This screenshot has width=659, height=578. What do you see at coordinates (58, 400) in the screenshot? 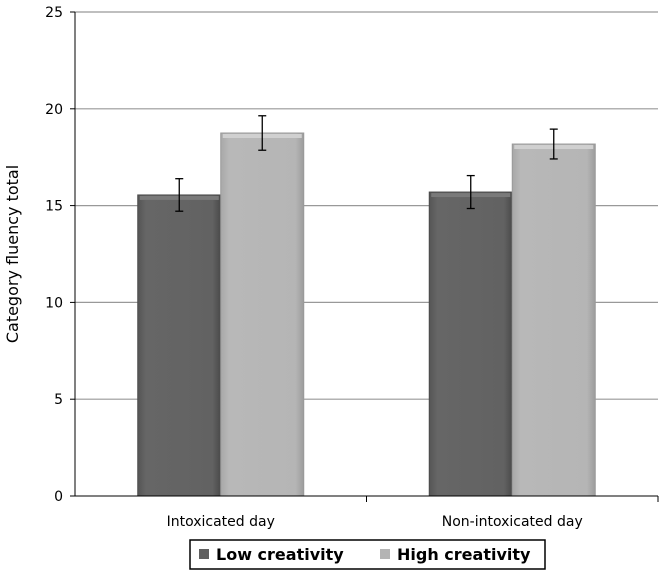
I see `y-tick-label: 5` at bounding box center [58, 400].